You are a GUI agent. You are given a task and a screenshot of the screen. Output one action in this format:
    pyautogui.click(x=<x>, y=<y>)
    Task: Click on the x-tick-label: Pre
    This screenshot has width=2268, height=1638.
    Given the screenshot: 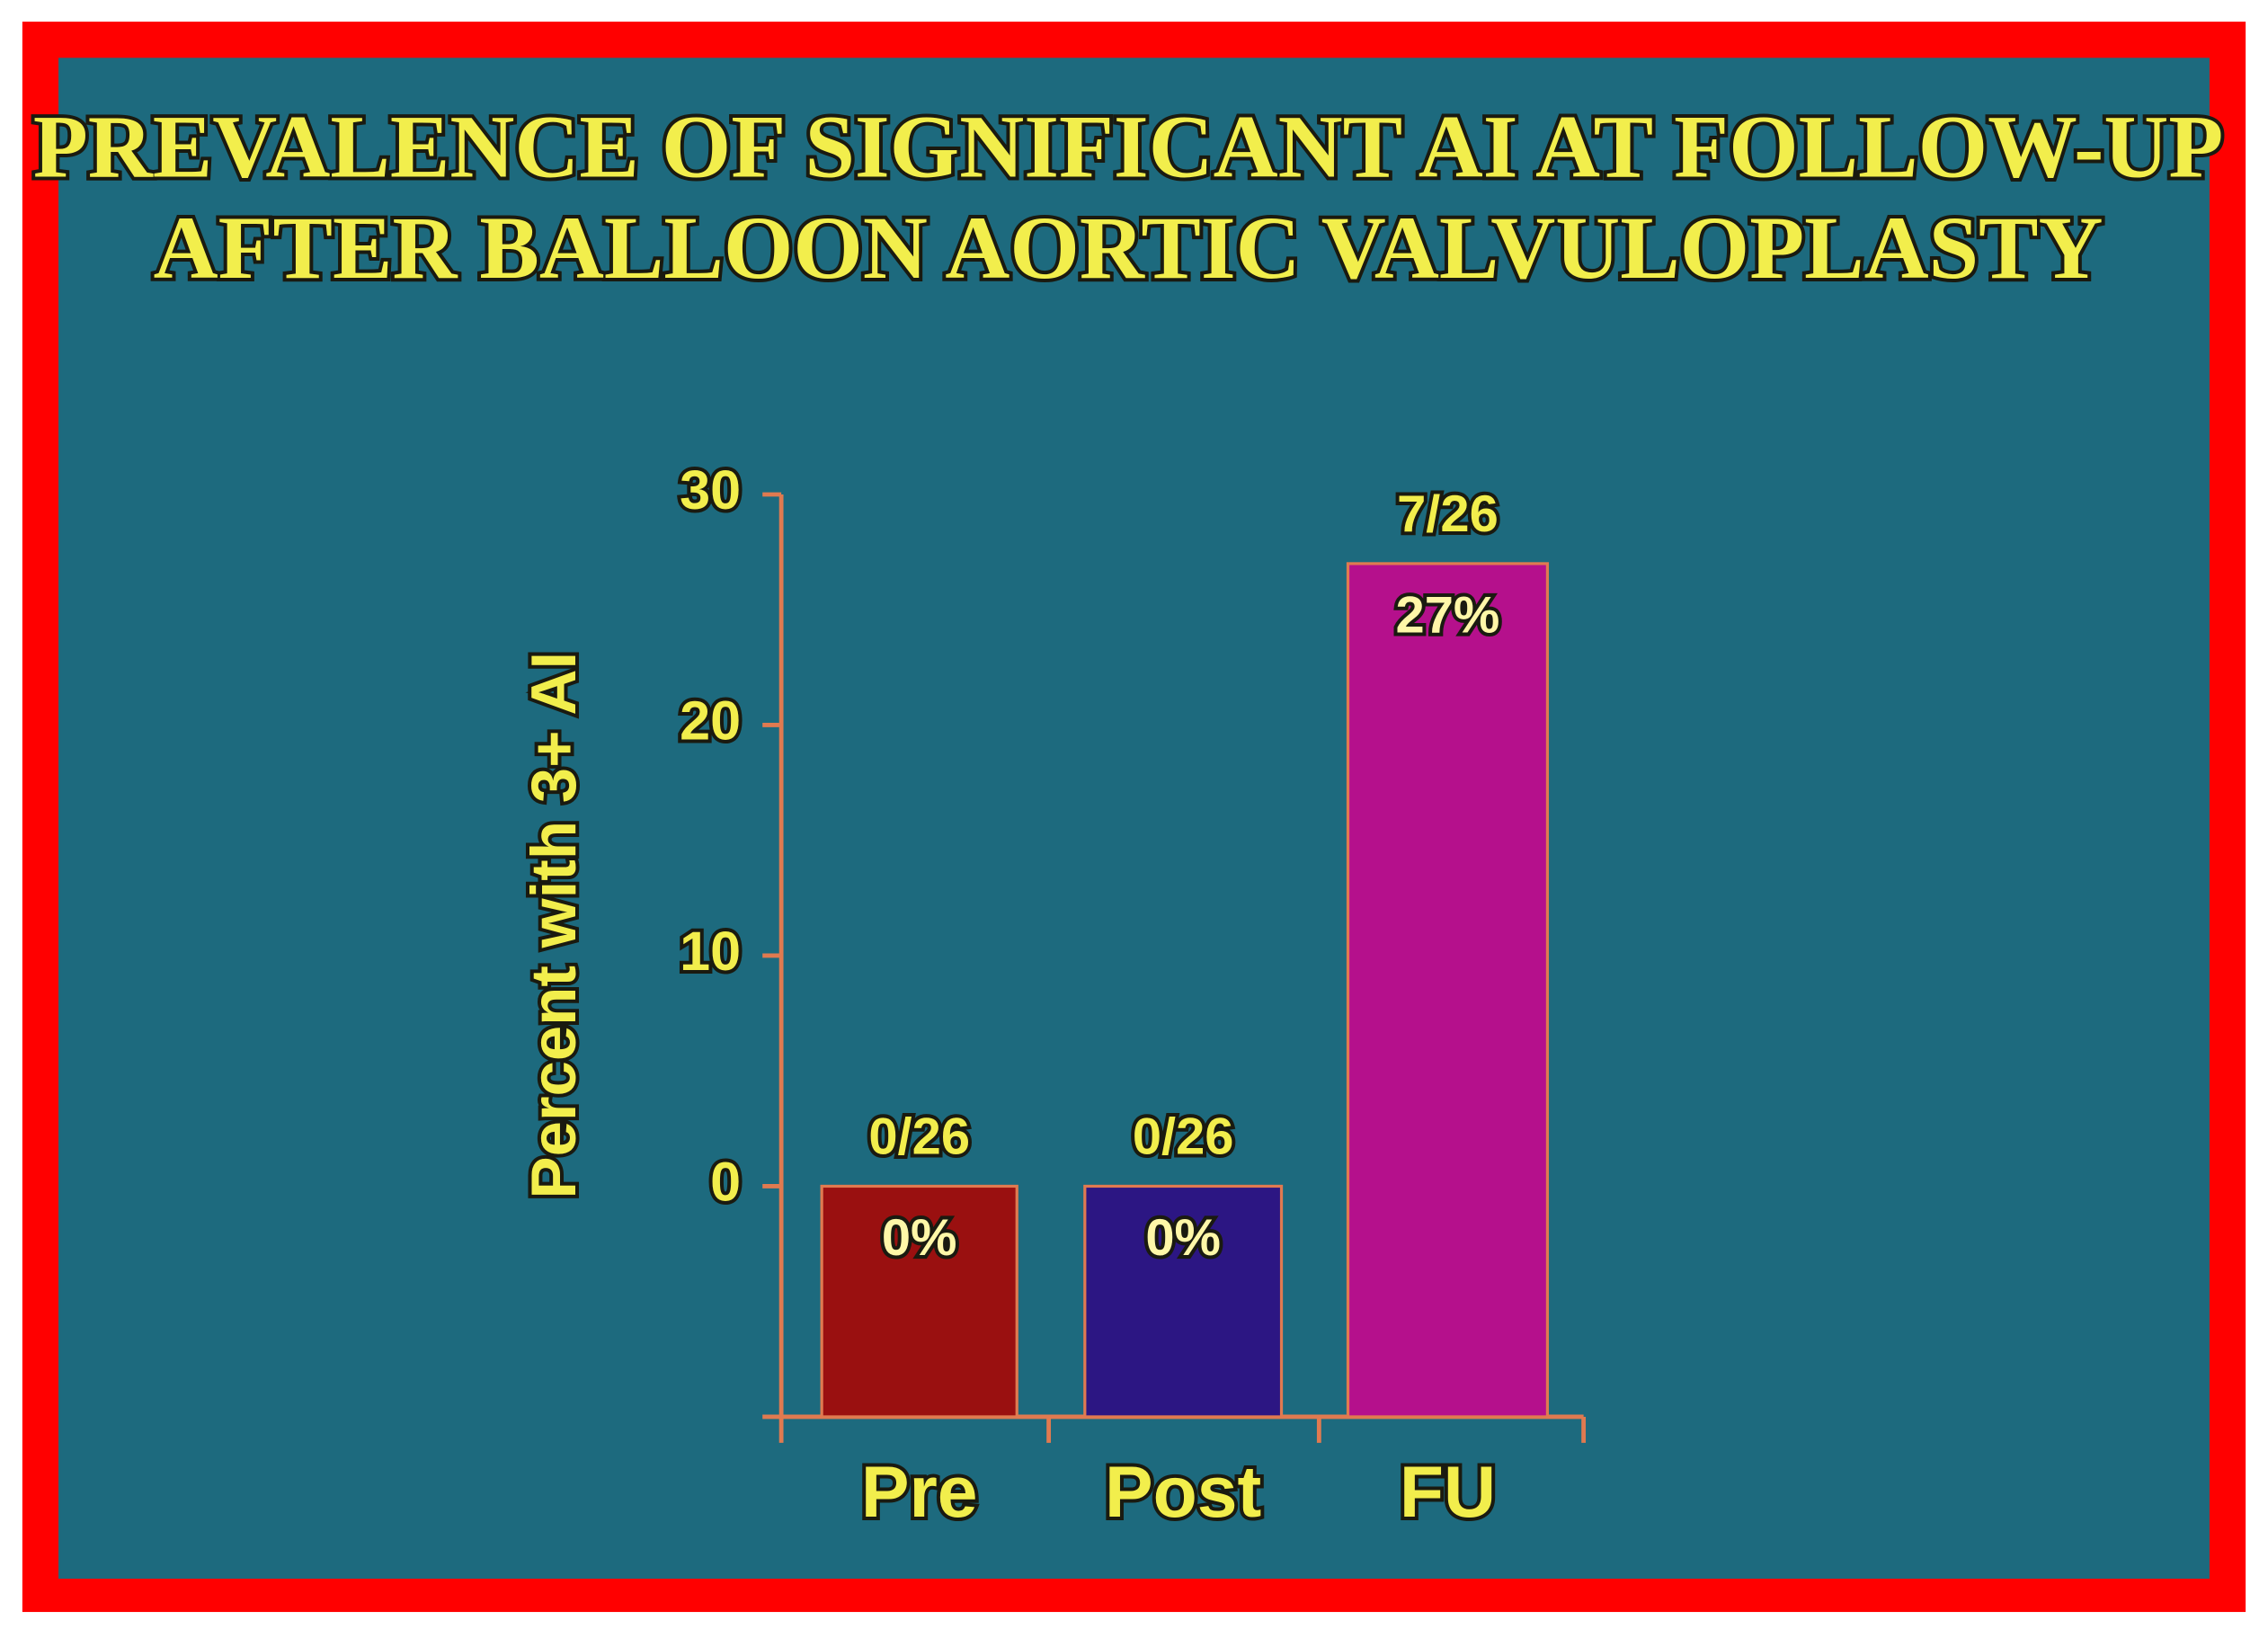 What is the action you would take?
    pyautogui.click(x=919, y=1492)
    